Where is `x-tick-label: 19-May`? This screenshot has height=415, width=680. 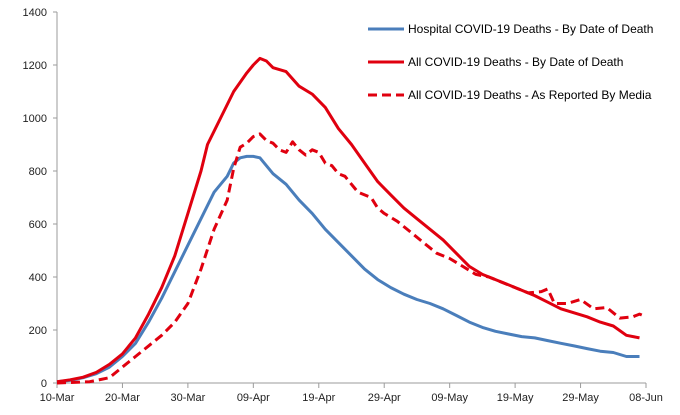 x-tick-label: 19-May is located at coordinates (515, 398).